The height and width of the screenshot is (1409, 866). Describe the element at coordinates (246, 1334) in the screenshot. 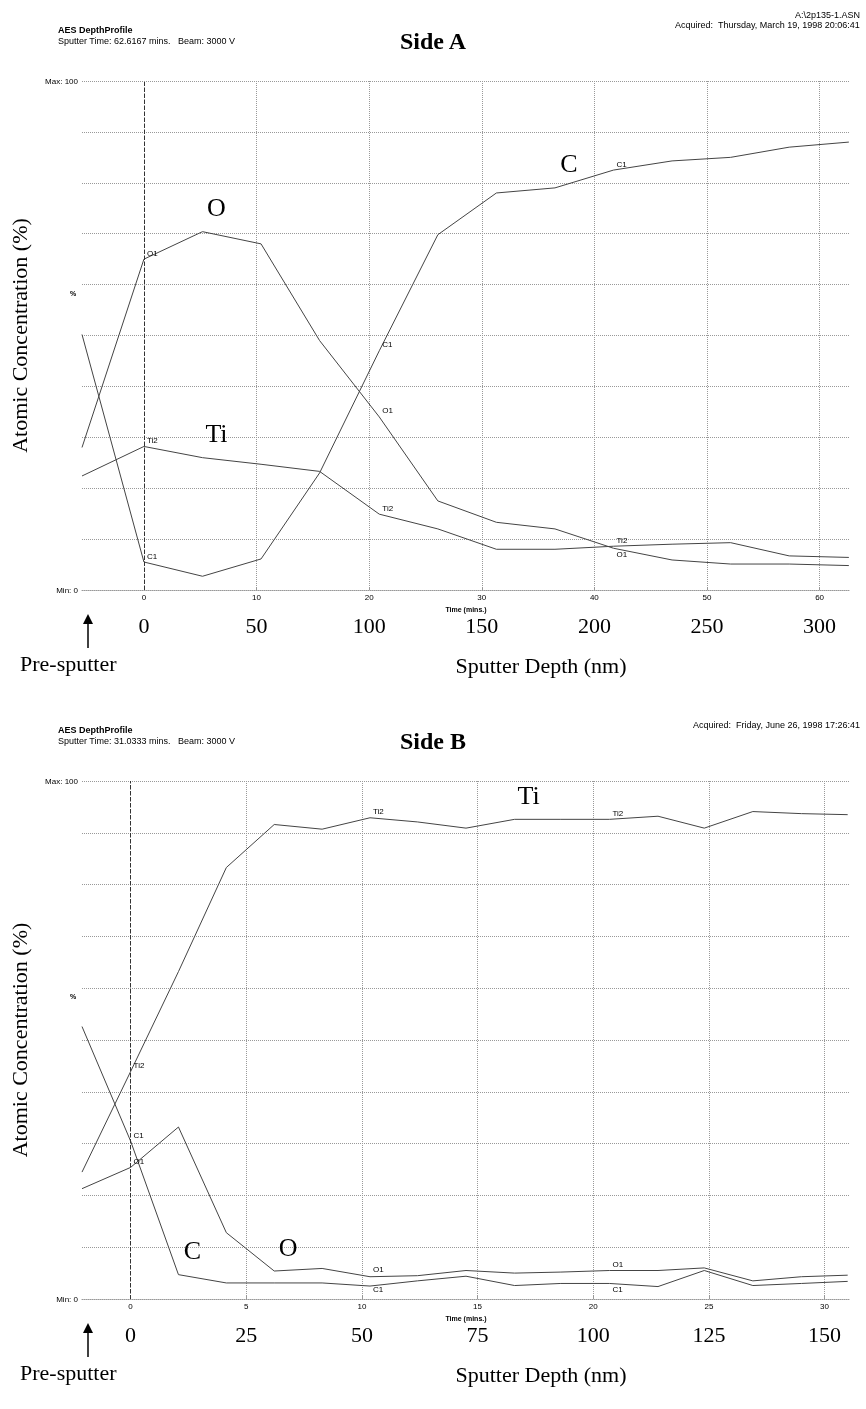

I see `x2-tick-label: 25` at that location.